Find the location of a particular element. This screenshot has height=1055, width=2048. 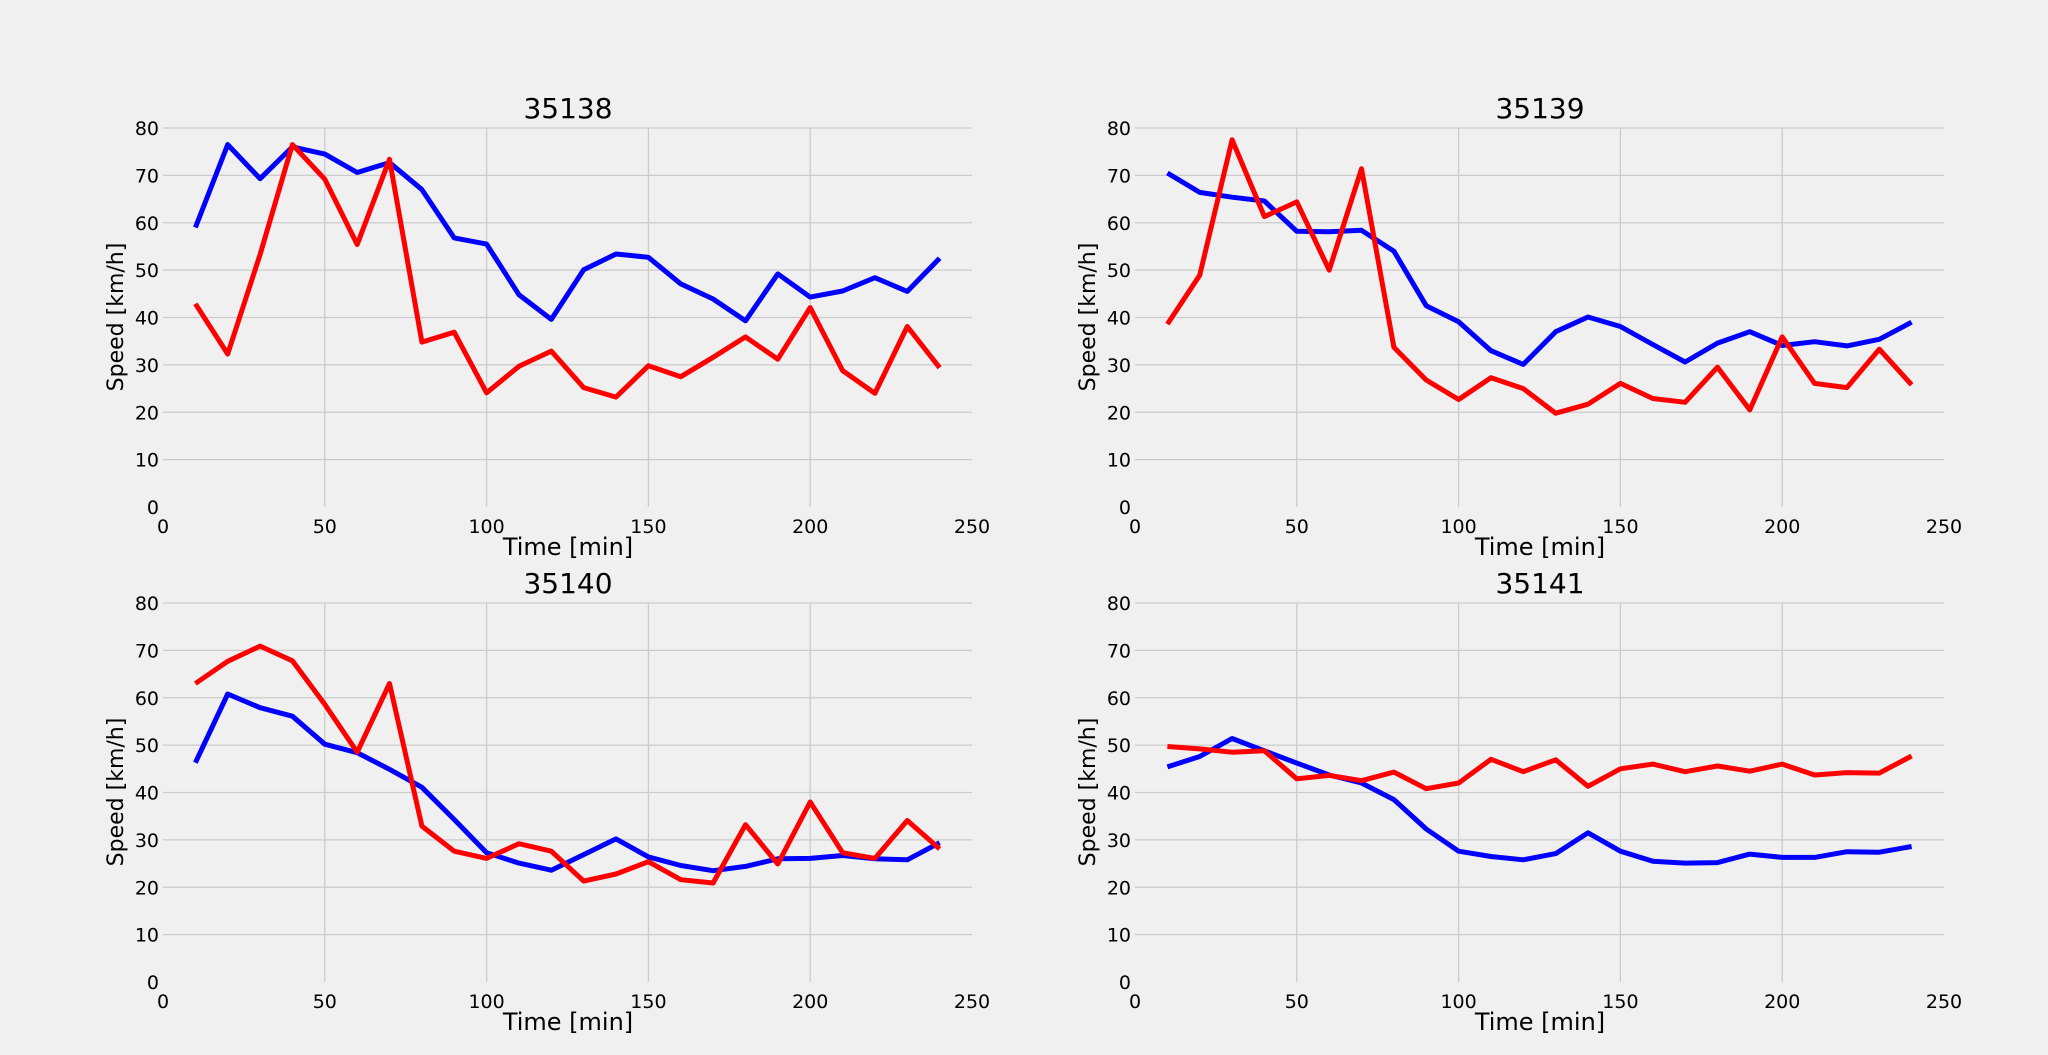

chart-title-35139: 35139 is located at coordinates (1539, 108).